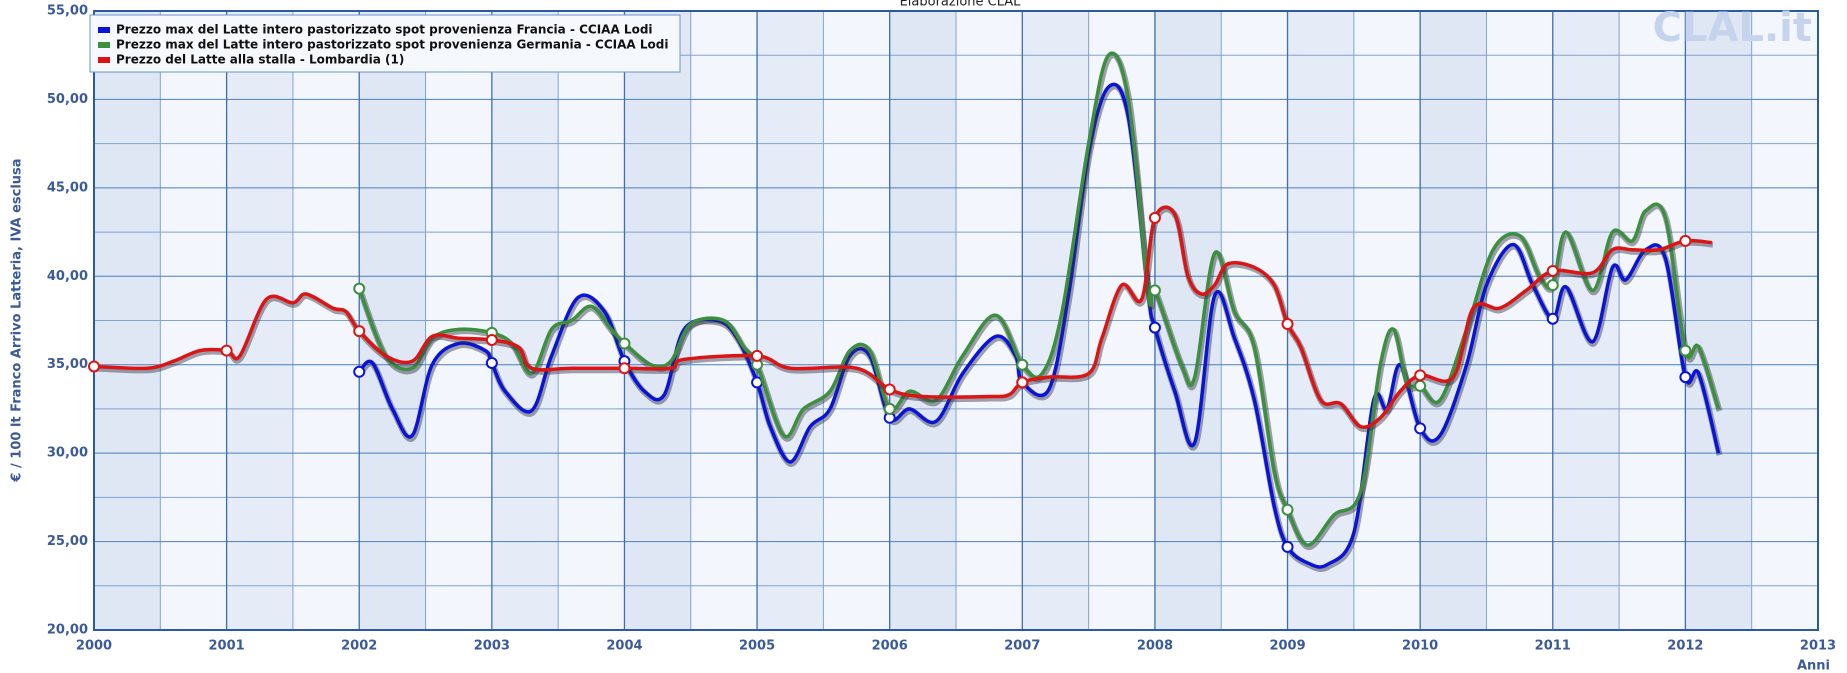 The height and width of the screenshot is (673, 1847). Describe the element at coordinates (1685, 646) in the screenshot. I see `x-tick-label: 2012` at that location.